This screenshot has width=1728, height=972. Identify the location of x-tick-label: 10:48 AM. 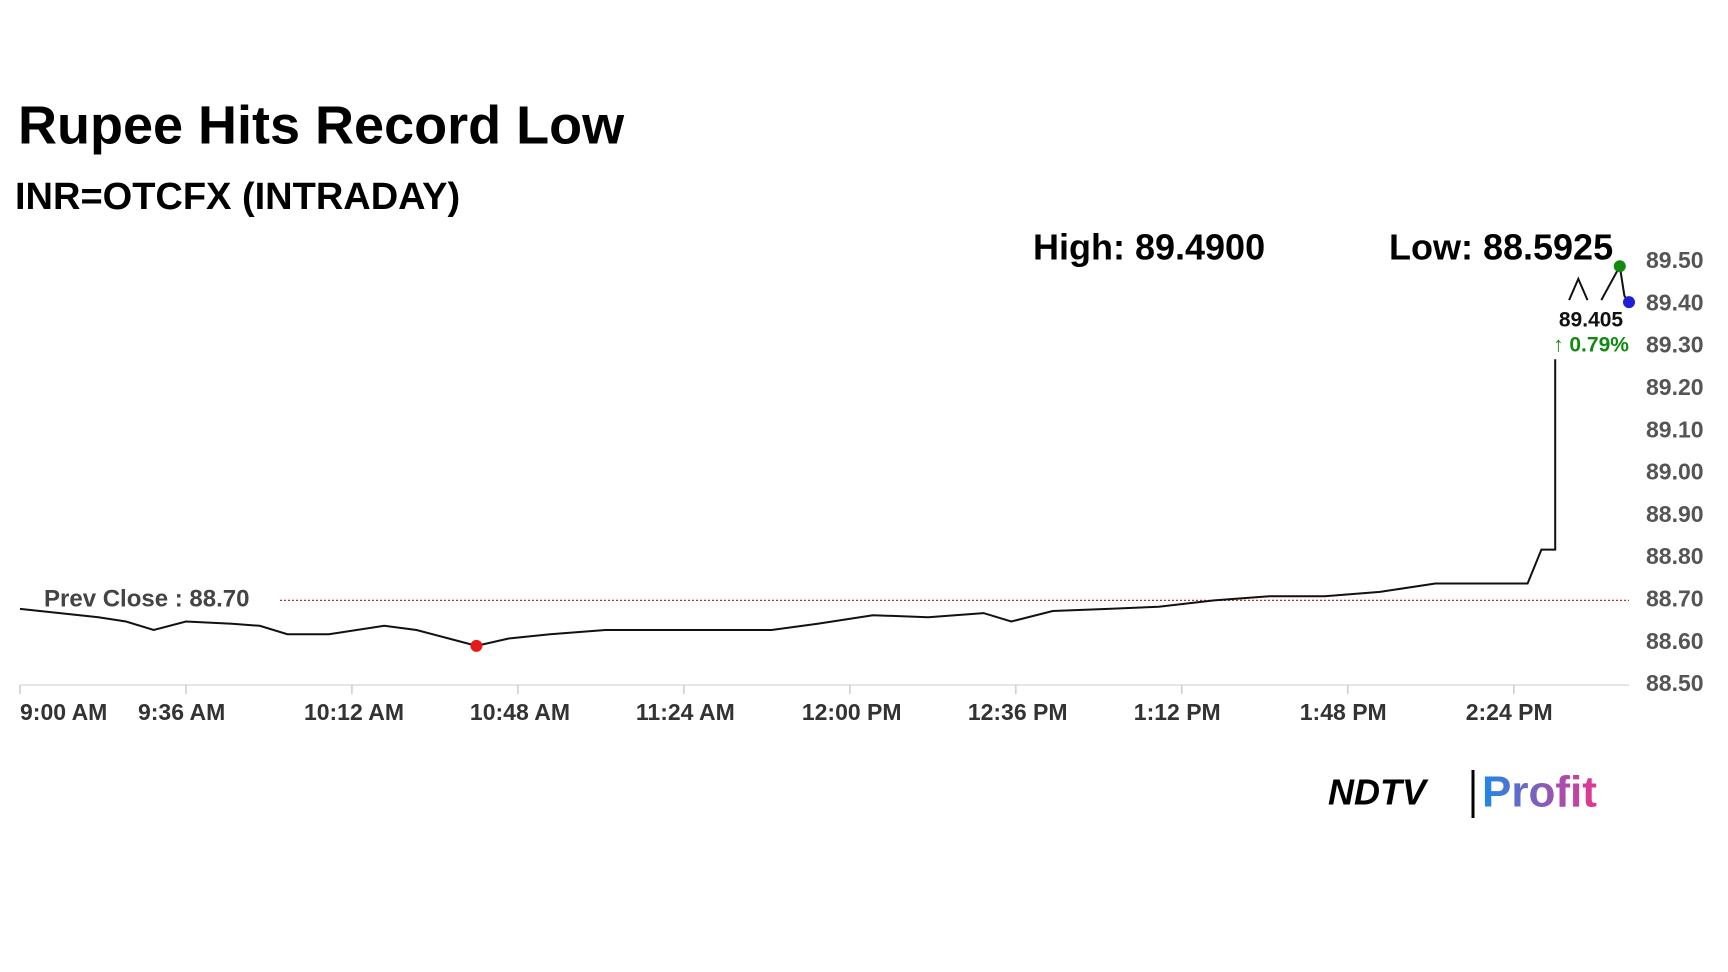
(520, 712).